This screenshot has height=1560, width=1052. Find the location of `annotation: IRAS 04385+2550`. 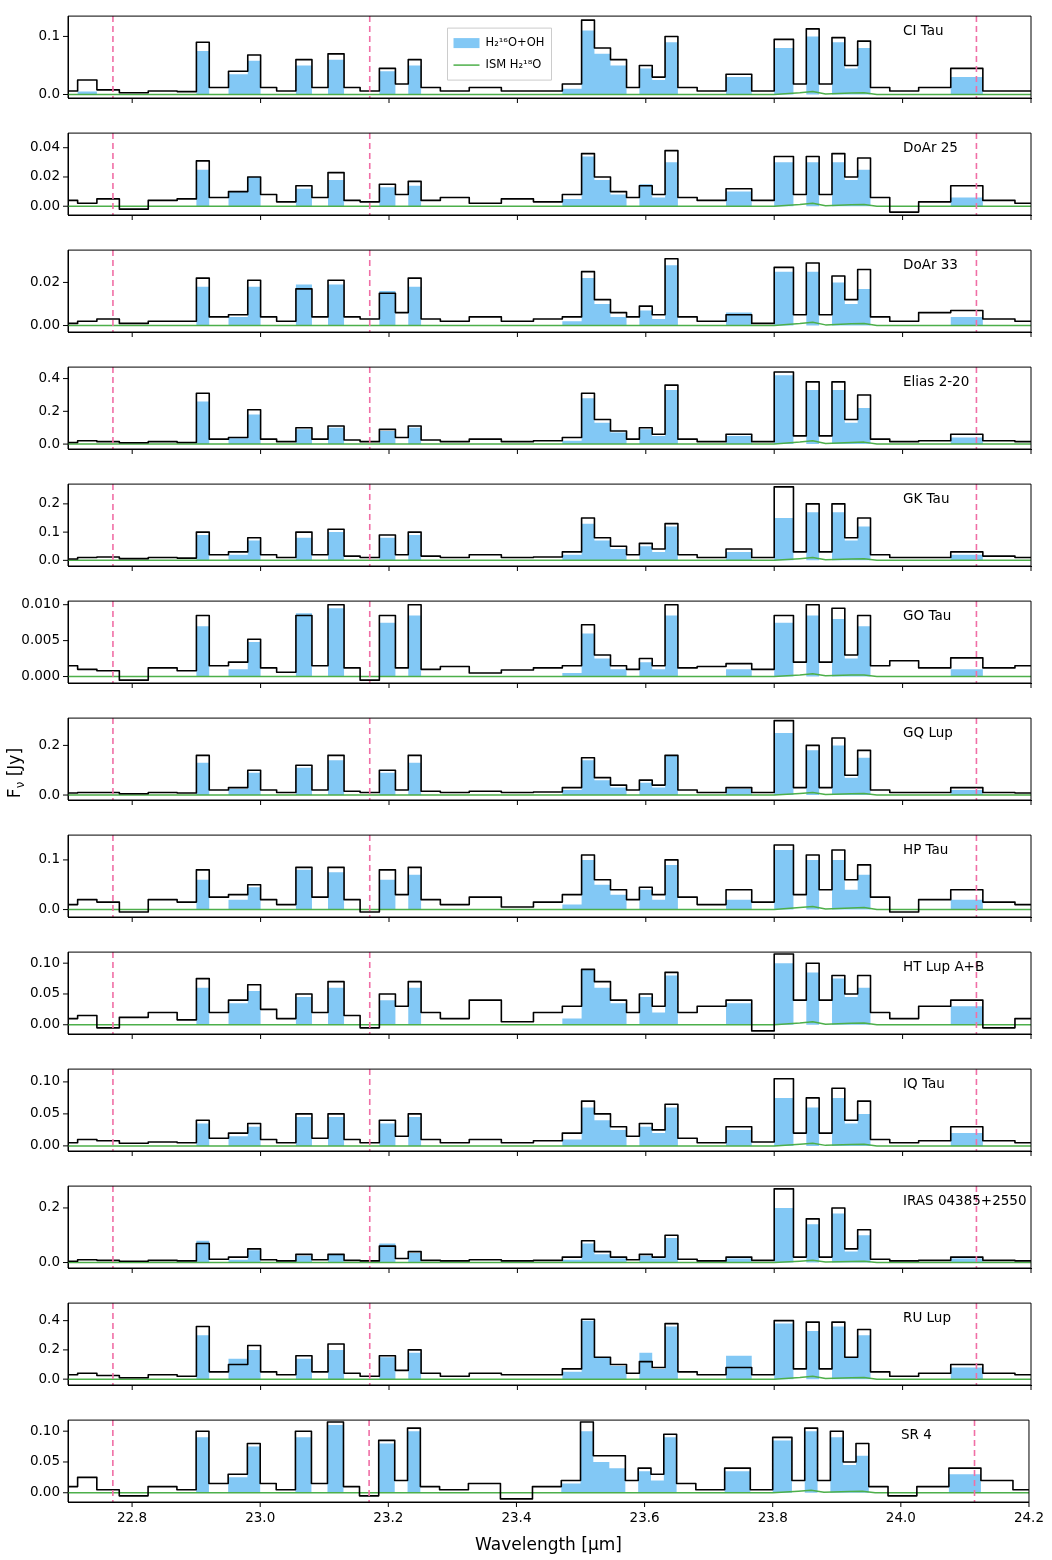

annotation: IRAS 04385+2550 is located at coordinates (965, 1199).